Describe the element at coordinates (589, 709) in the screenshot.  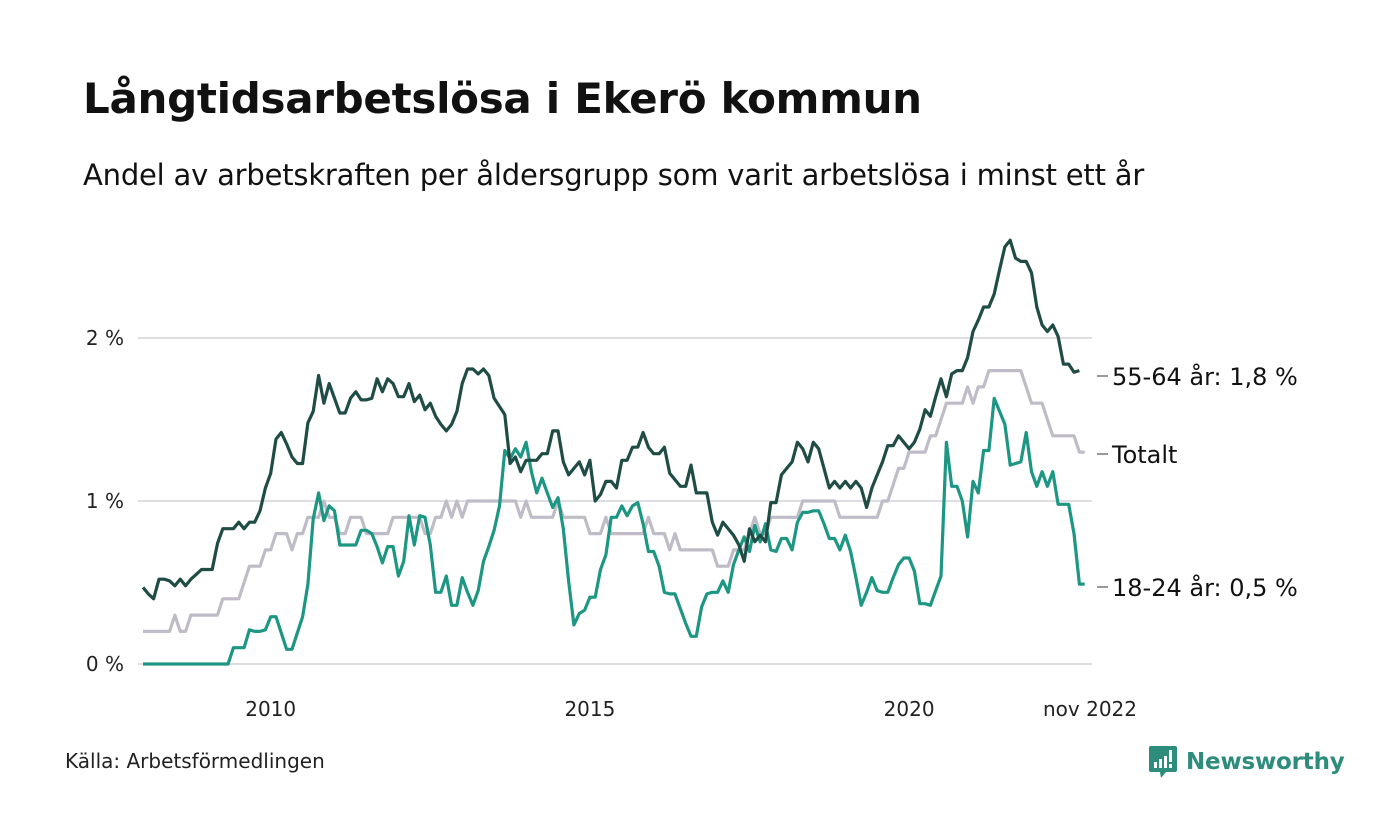
I see `x-tick-label: 2015` at that location.